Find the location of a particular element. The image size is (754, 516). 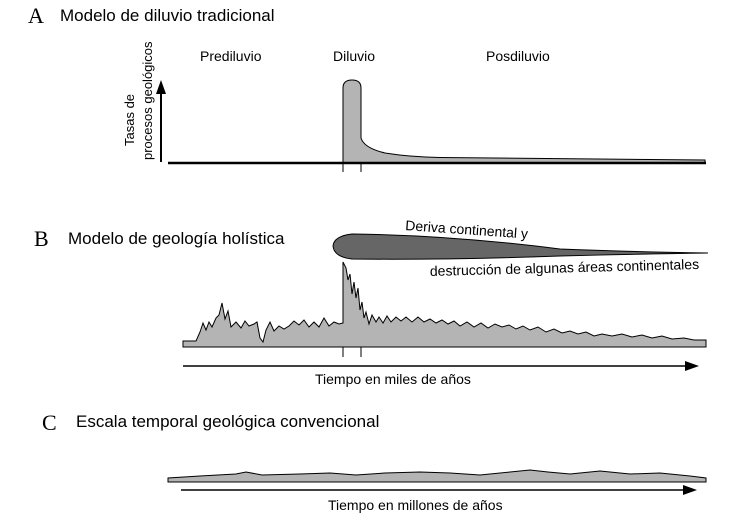

phase-label-diluvio: Diluvio is located at coordinates (354, 56).